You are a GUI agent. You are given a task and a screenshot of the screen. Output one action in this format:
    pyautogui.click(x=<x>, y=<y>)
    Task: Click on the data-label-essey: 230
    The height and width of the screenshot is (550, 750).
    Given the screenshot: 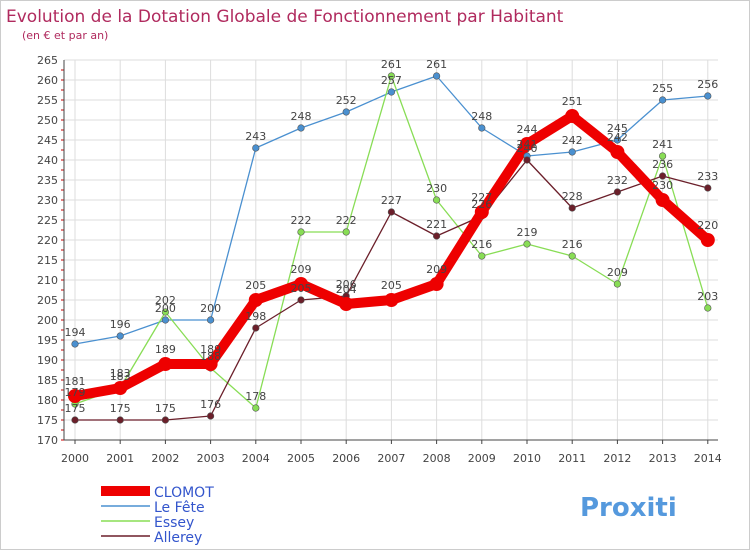 What is the action you would take?
    pyautogui.click(x=436, y=188)
    